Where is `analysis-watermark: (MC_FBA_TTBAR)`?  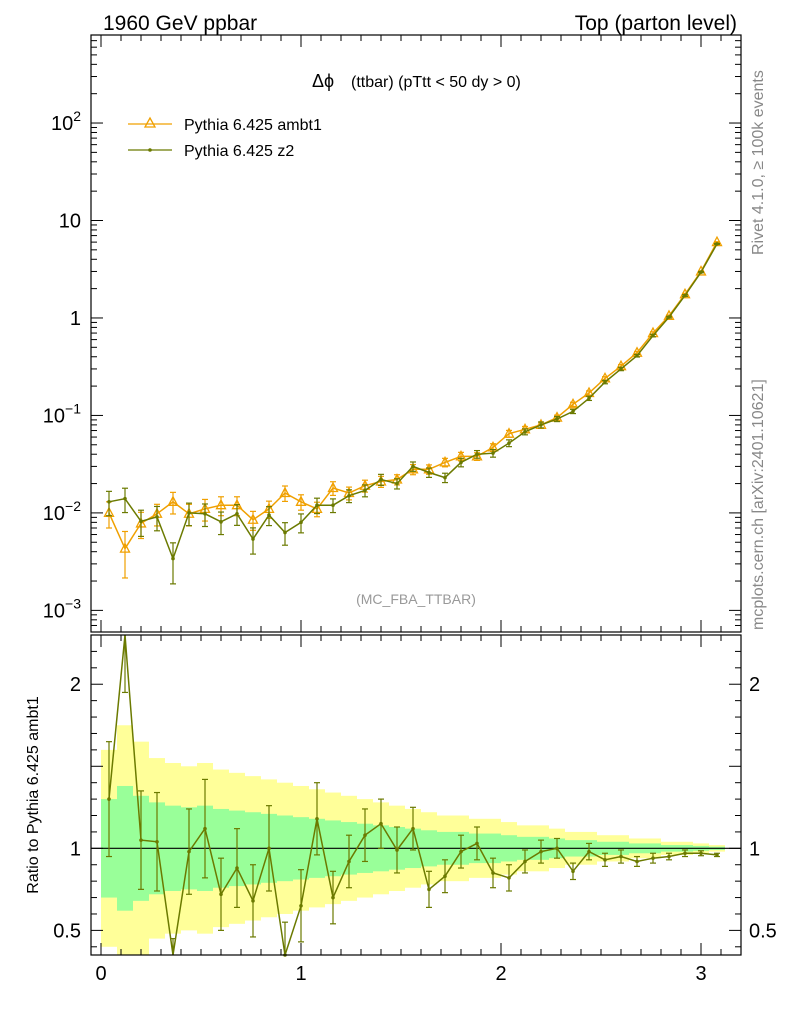 analysis-watermark: (MC_FBA_TTBAR) is located at coordinates (416, 599).